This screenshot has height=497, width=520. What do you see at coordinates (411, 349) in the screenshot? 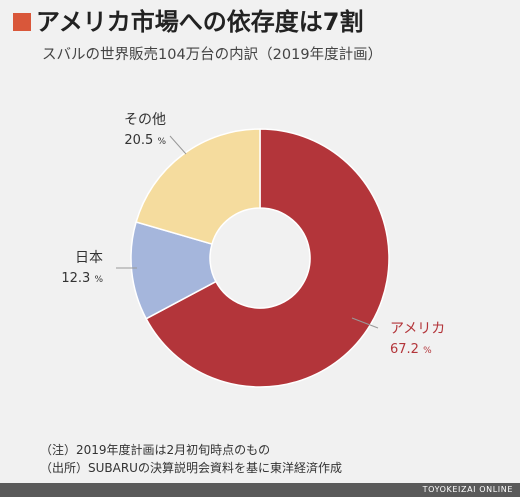
I see `slice-value-0: 67.2 %` at bounding box center [411, 349].